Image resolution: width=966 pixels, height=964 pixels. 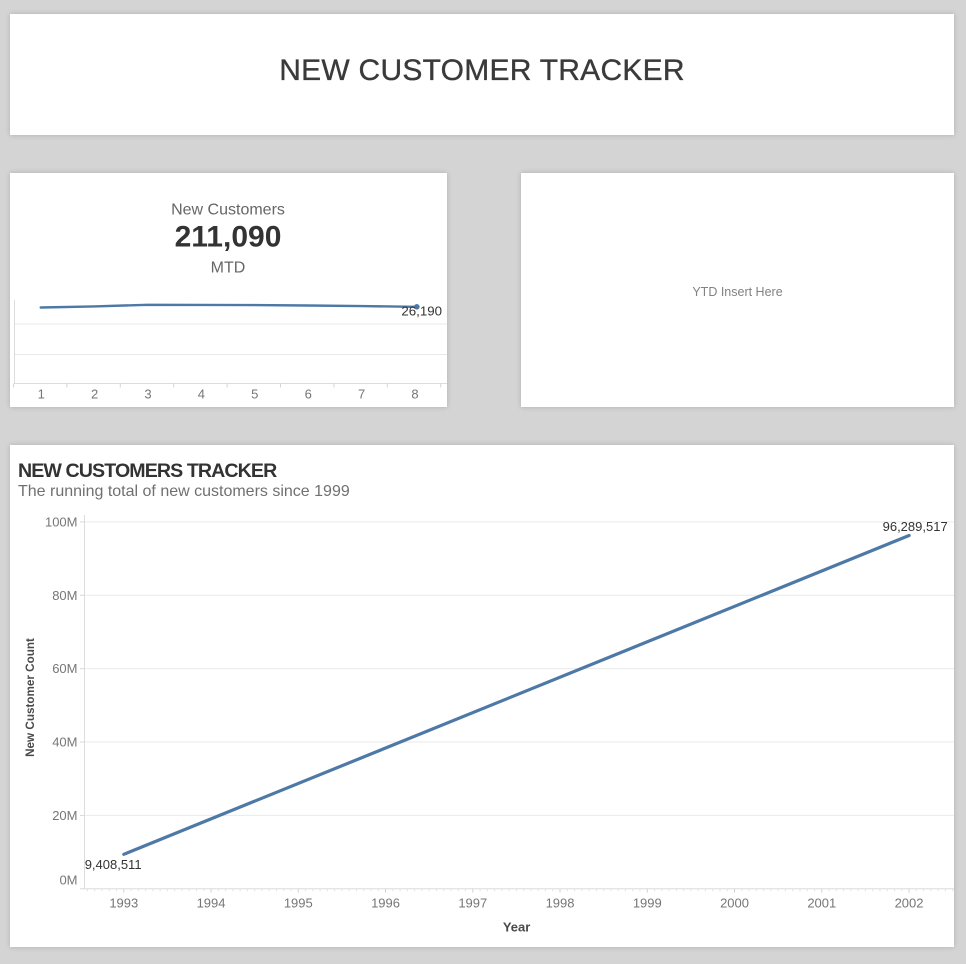 I want to click on svg-text: New Customers, so click(x=228, y=210).